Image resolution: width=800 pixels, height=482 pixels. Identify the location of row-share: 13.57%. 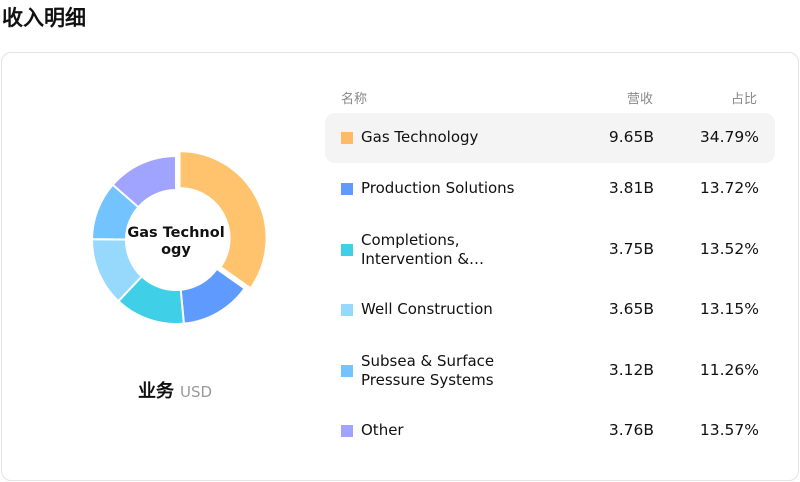
(729, 430).